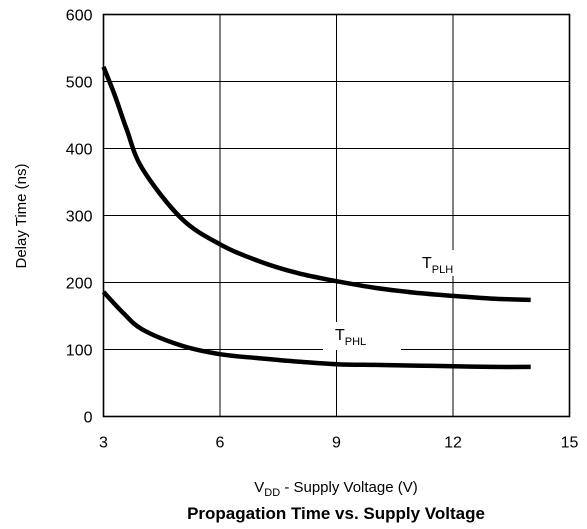 This screenshot has width=587, height=529. What do you see at coordinates (79, 351) in the screenshot?
I see `y-tick-label: 100` at bounding box center [79, 351].